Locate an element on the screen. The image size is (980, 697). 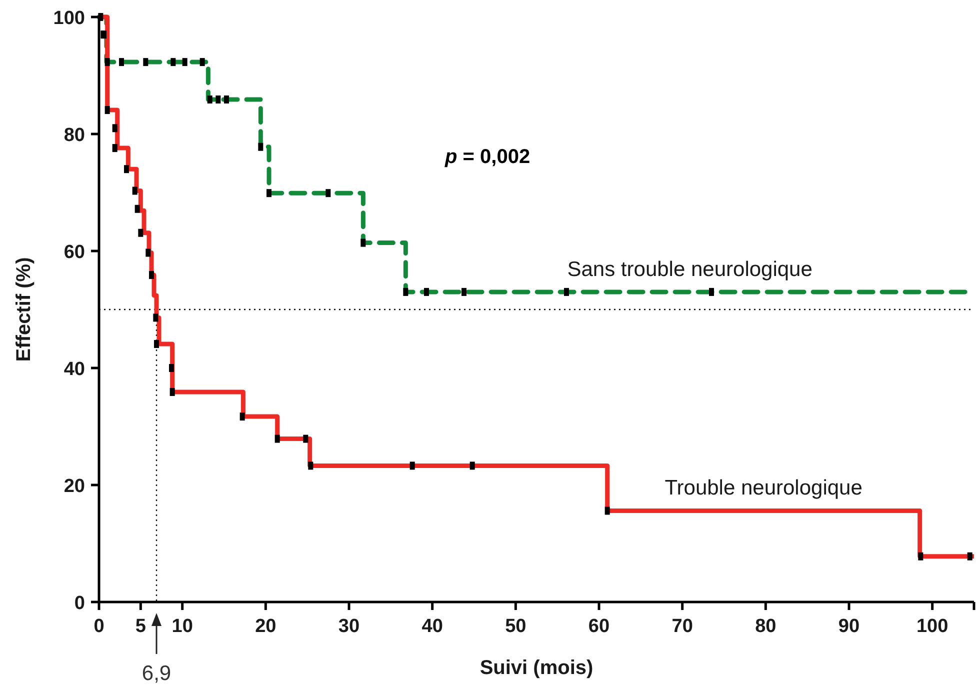
y-tick-label: 20 is located at coordinates (74, 486).